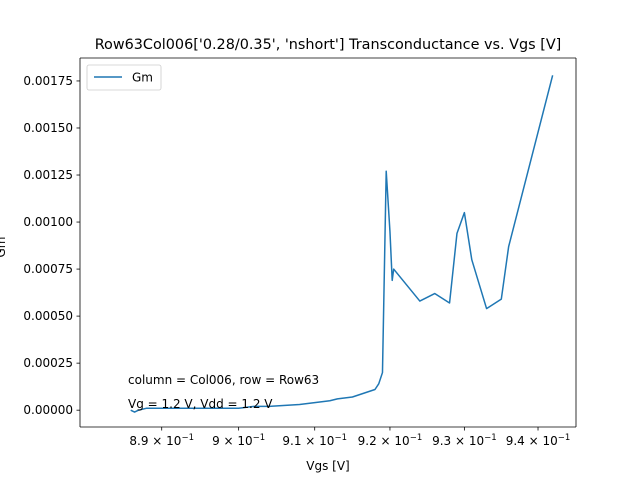  Describe the element at coordinates (464, 440) in the screenshot. I see `x-tick-label: 9.3 × 10−1` at that location.